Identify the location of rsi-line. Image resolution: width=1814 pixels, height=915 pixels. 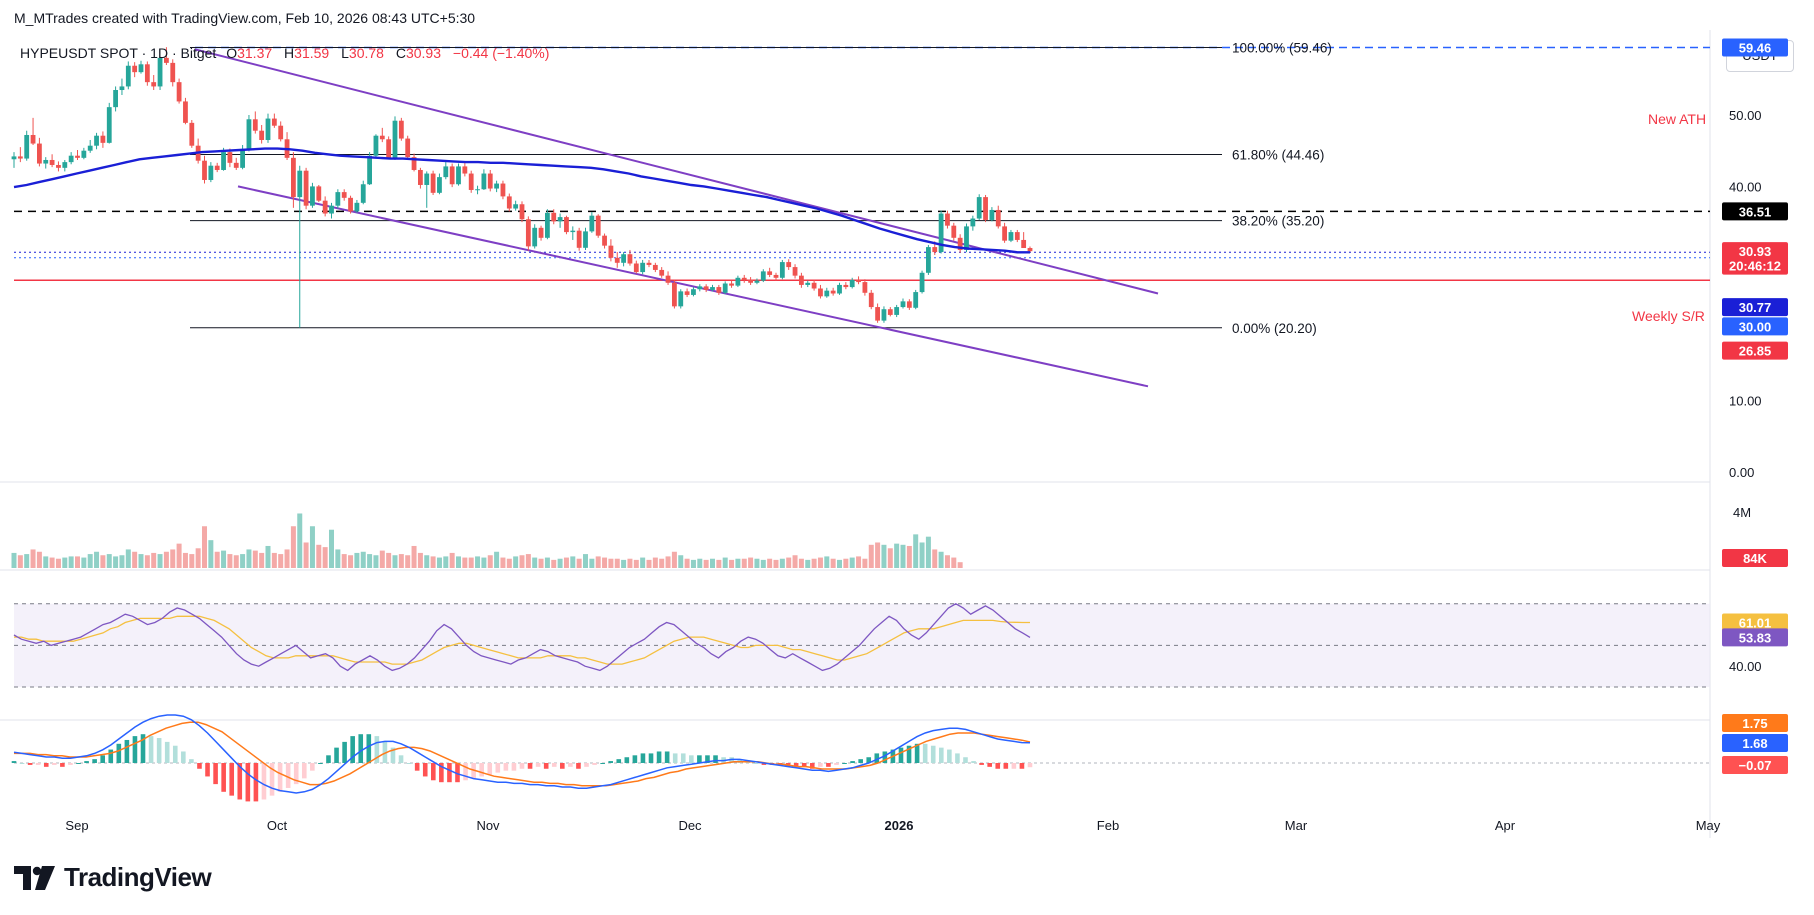
(522, 637).